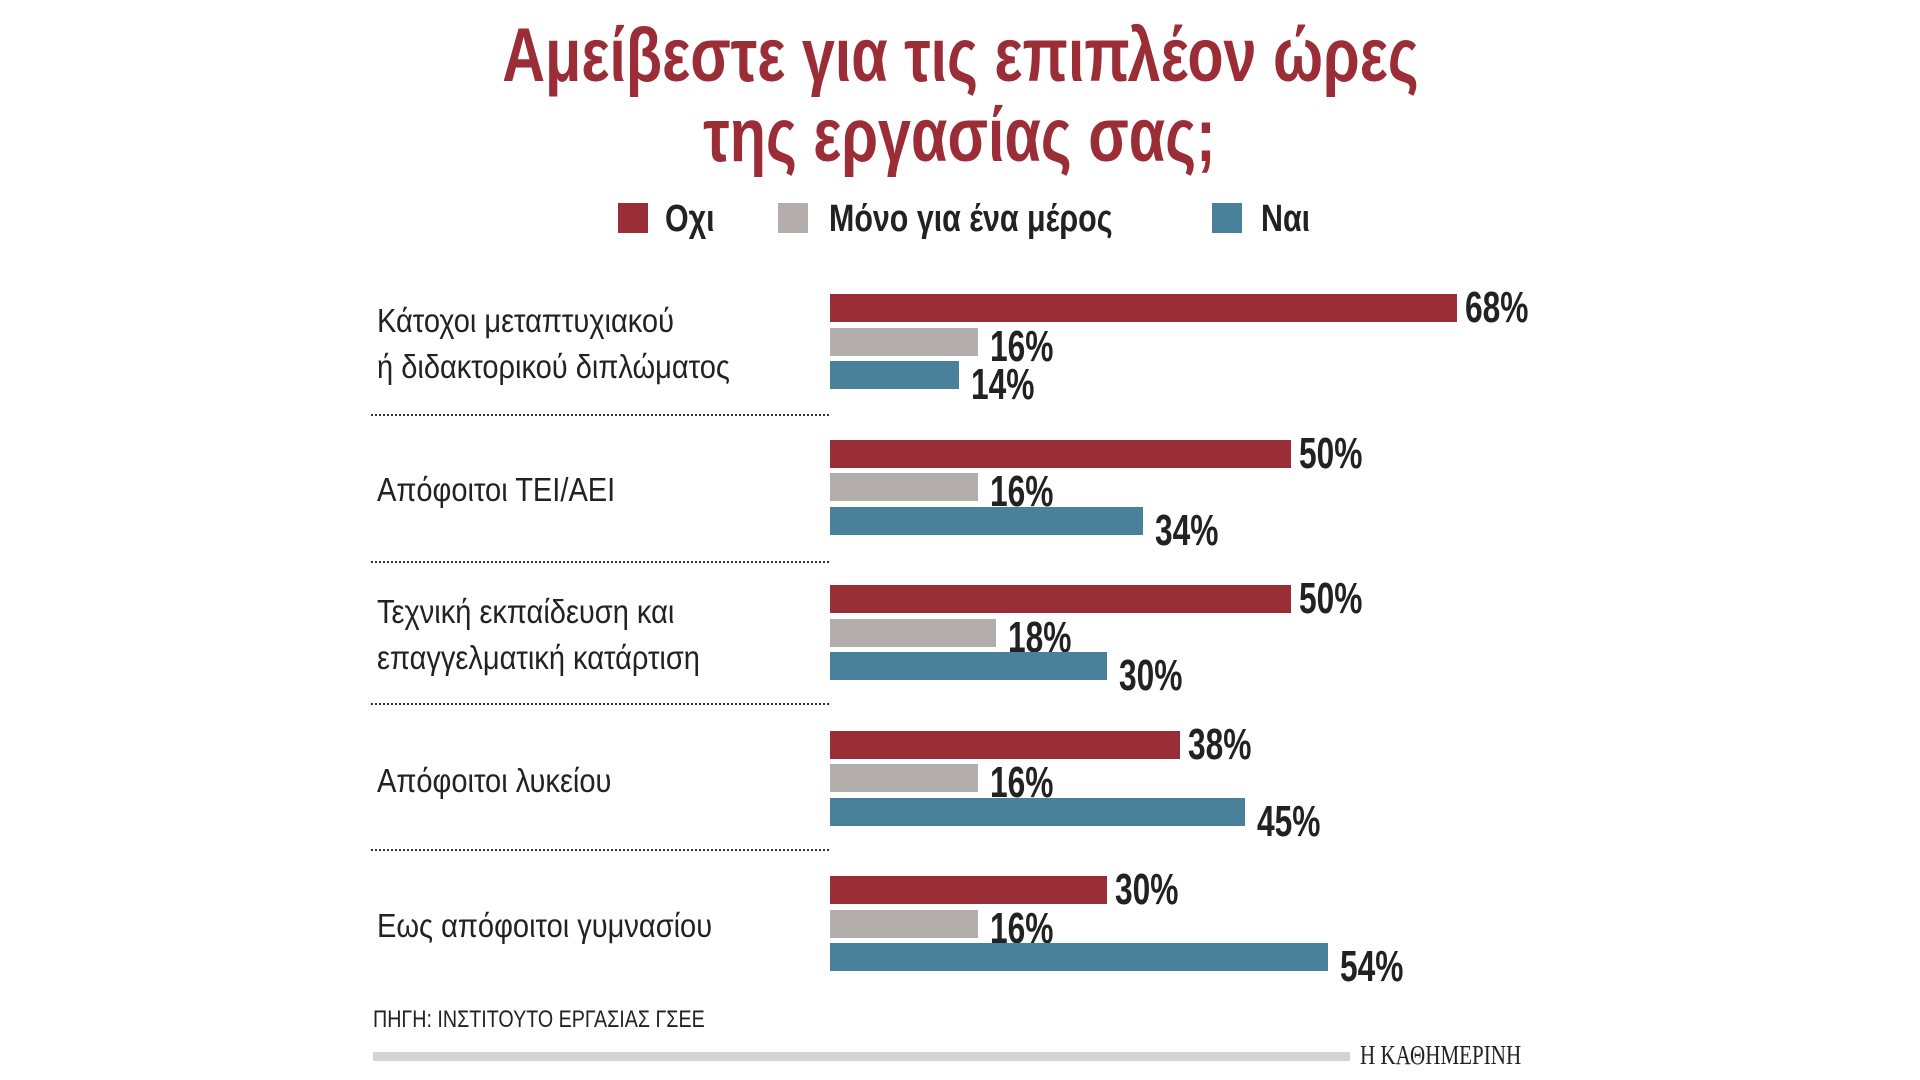 Image resolution: width=1920 pixels, height=1080 pixels. I want to click on category-label: Εως απόφοιτοι γυμνασίου, so click(544, 926).